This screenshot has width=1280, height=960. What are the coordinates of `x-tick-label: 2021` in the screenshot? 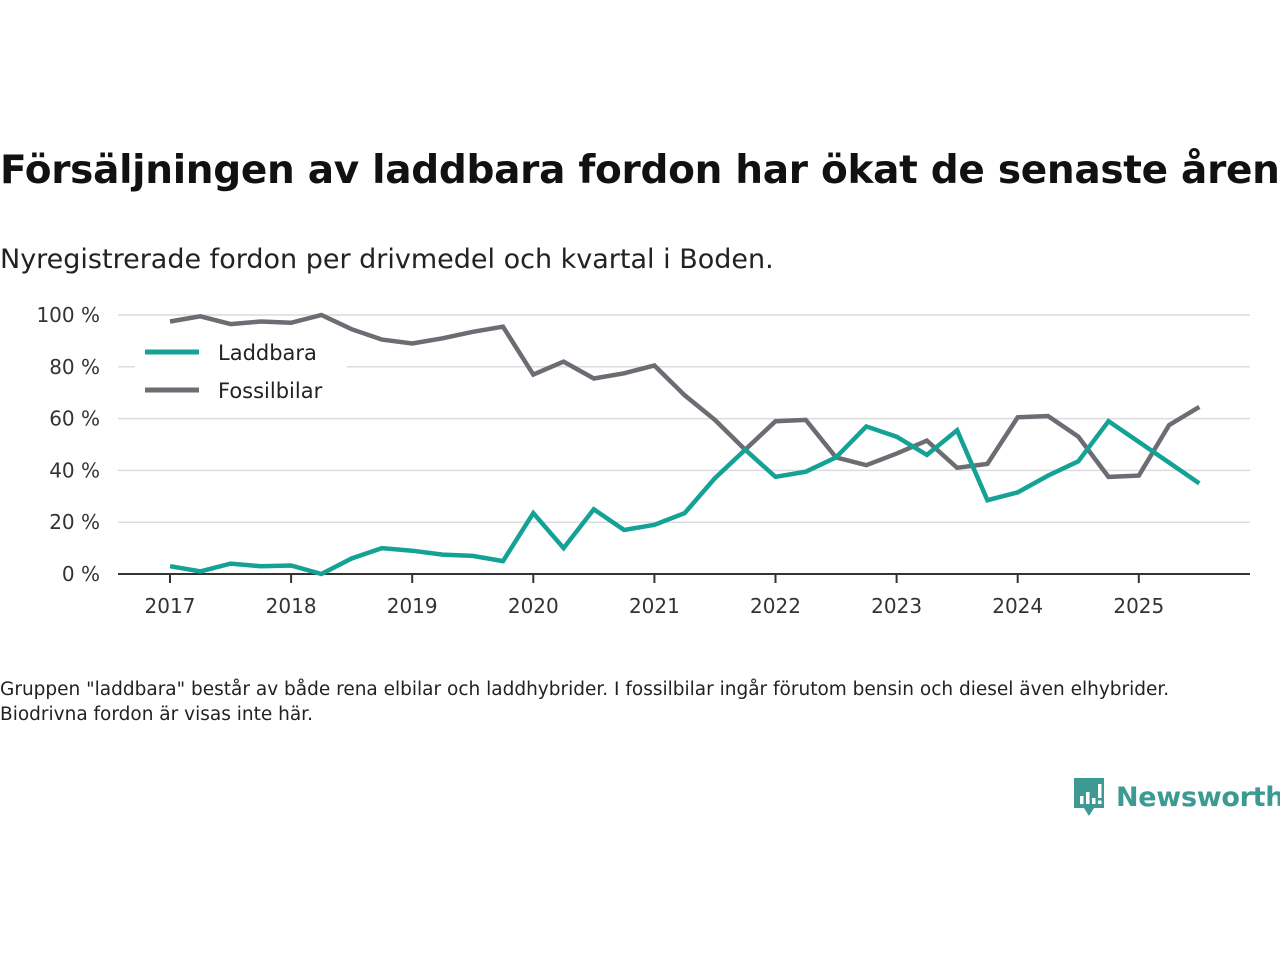 It's located at (654, 606).